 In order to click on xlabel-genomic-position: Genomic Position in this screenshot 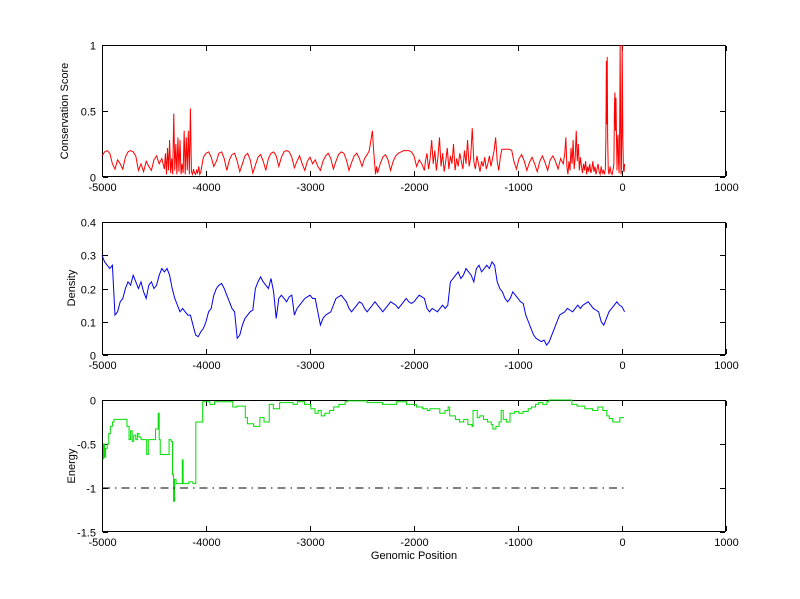, I will do `click(414, 556)`.